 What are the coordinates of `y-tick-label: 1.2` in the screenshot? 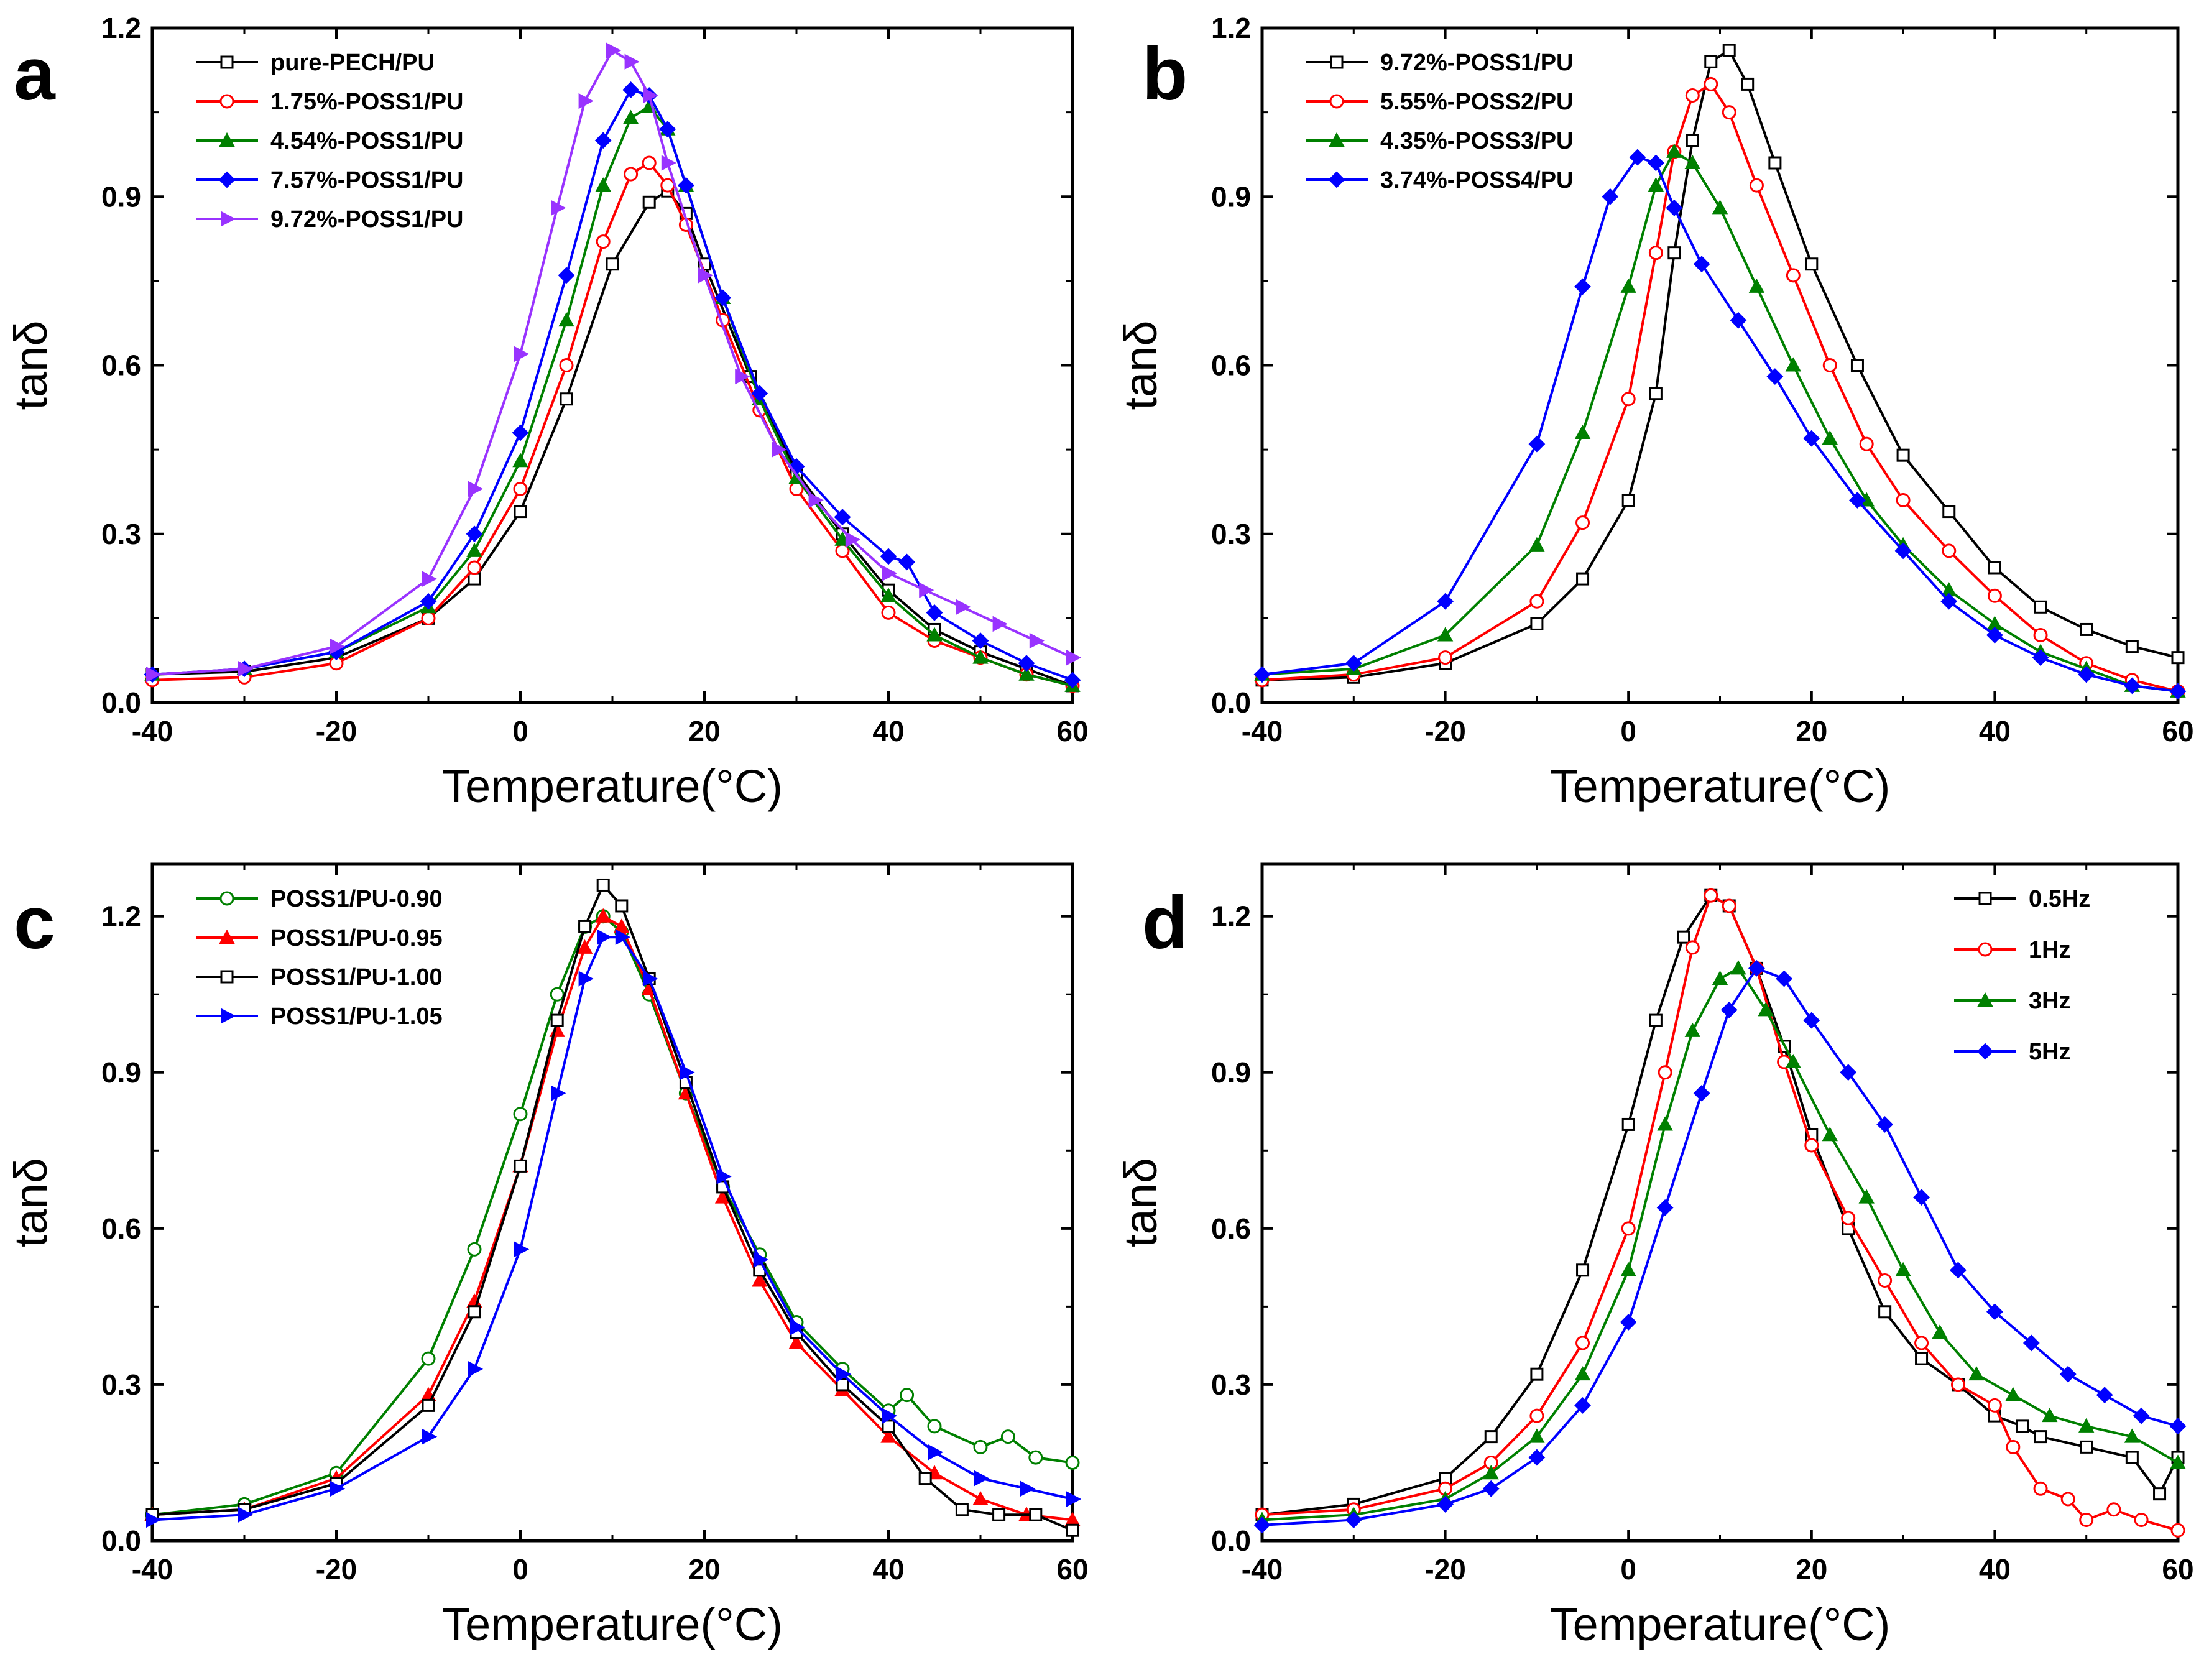 It's located at (121, 917).